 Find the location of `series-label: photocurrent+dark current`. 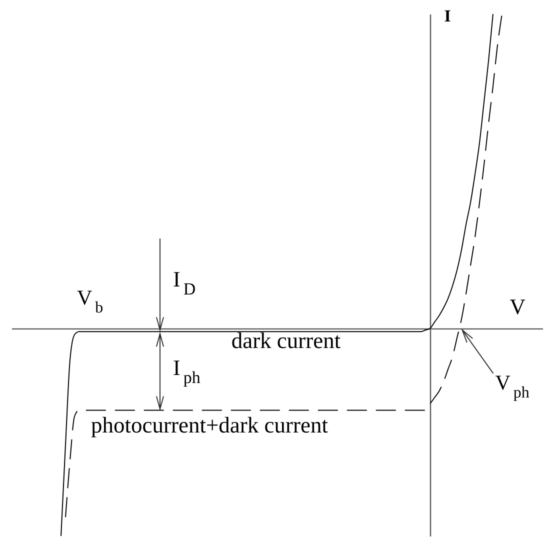

series-label: photocurrent+dark current is located at coordinates (210, 425).